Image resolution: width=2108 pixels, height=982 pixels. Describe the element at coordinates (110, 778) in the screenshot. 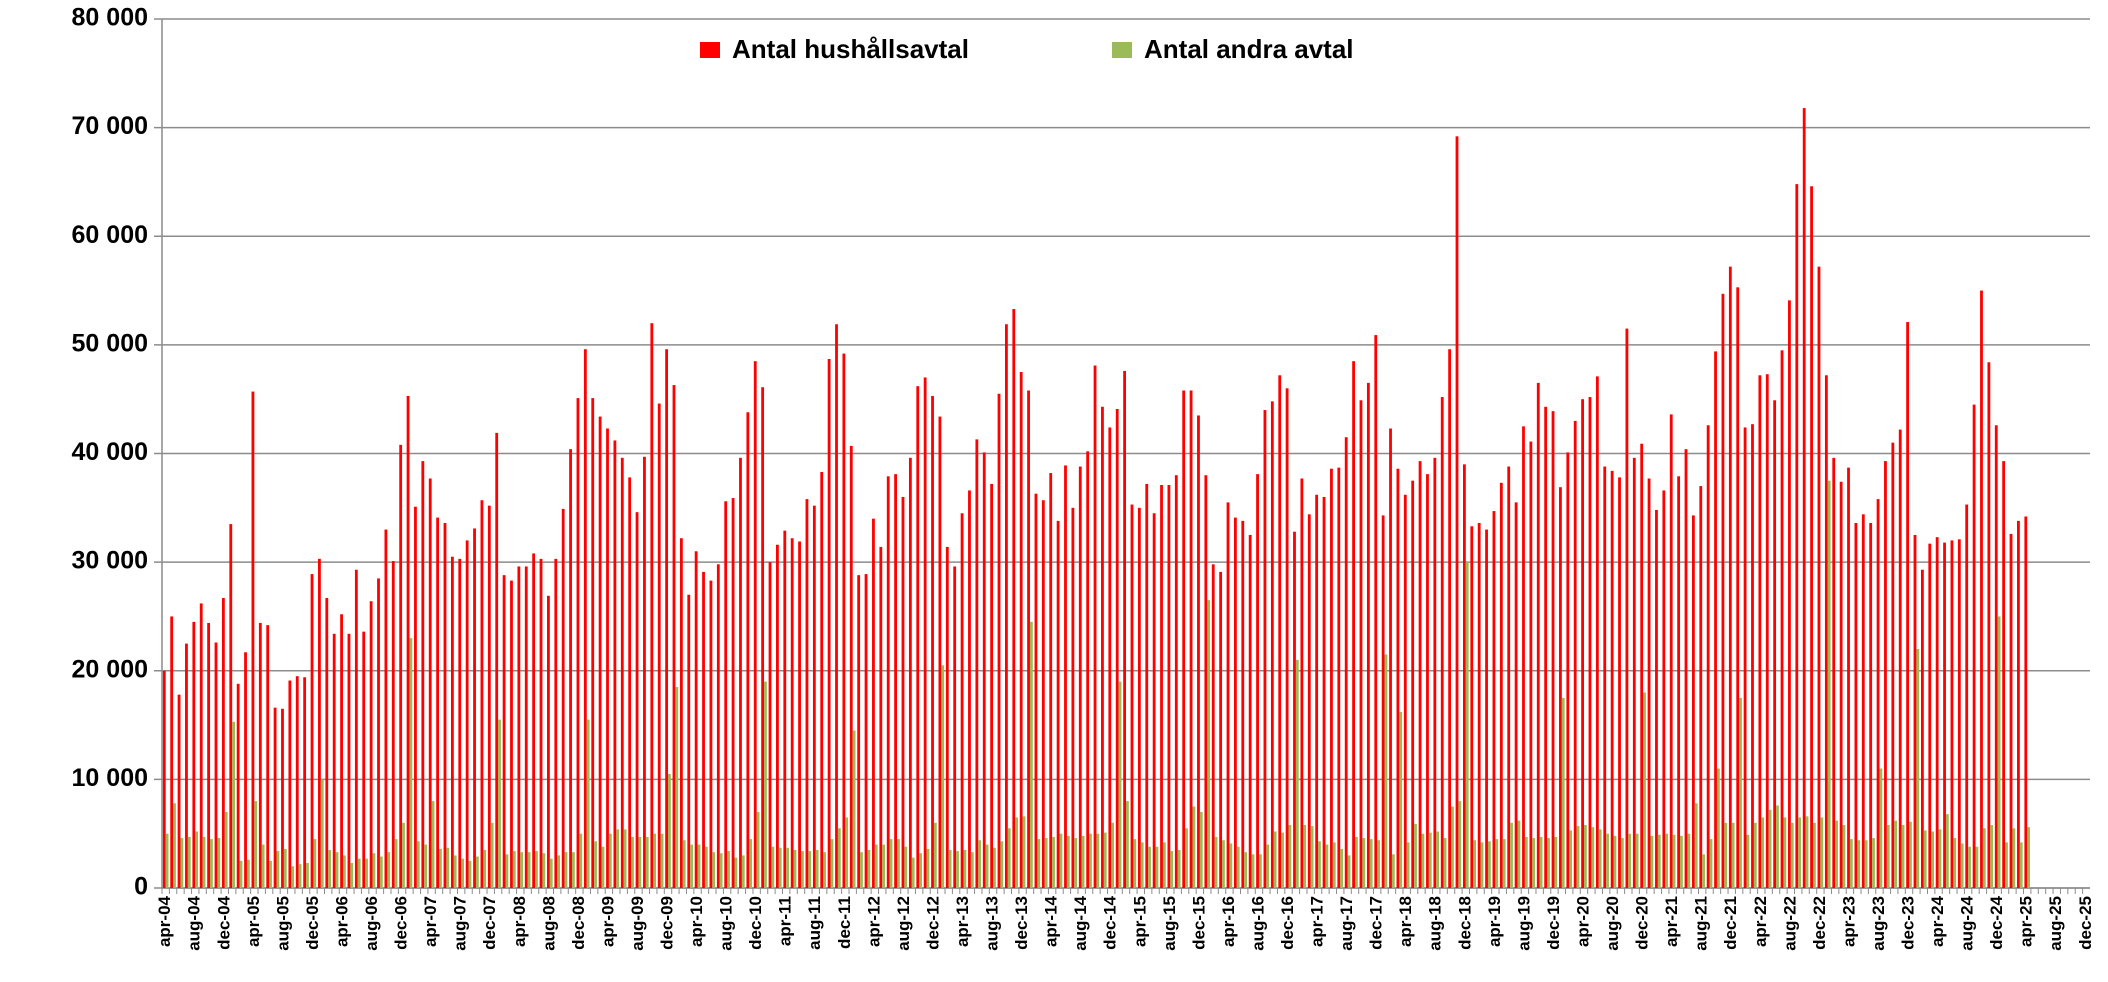

I see `y-tick-label: 10 000` at that location.